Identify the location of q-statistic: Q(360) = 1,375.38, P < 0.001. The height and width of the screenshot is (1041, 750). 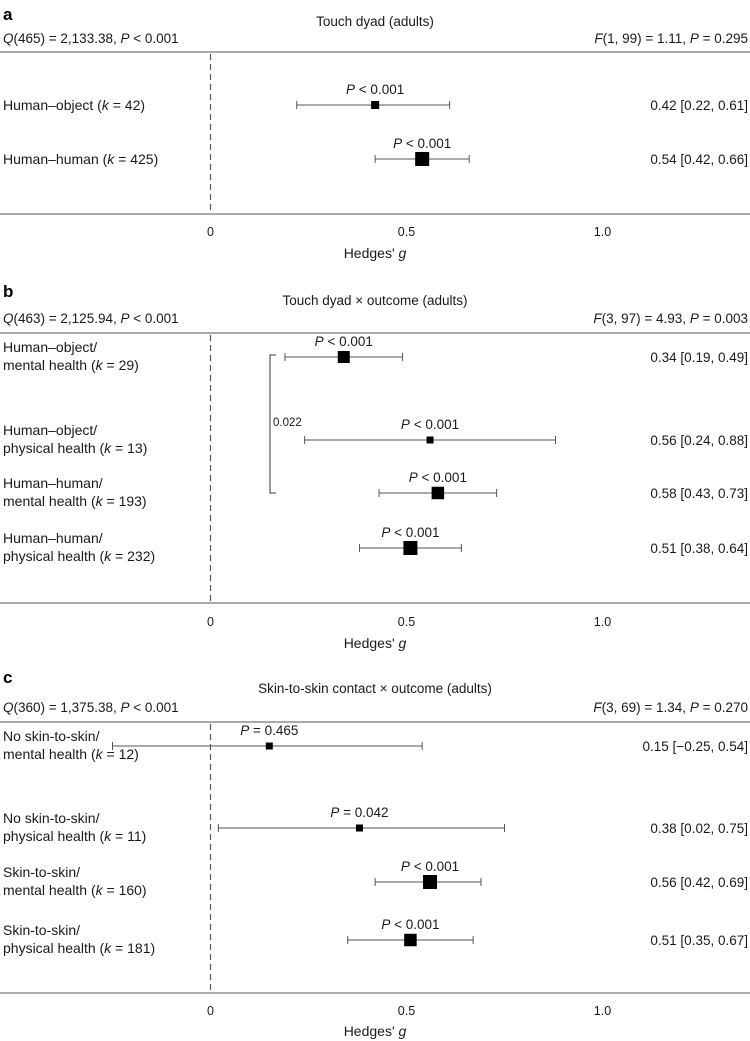
(91, 707).